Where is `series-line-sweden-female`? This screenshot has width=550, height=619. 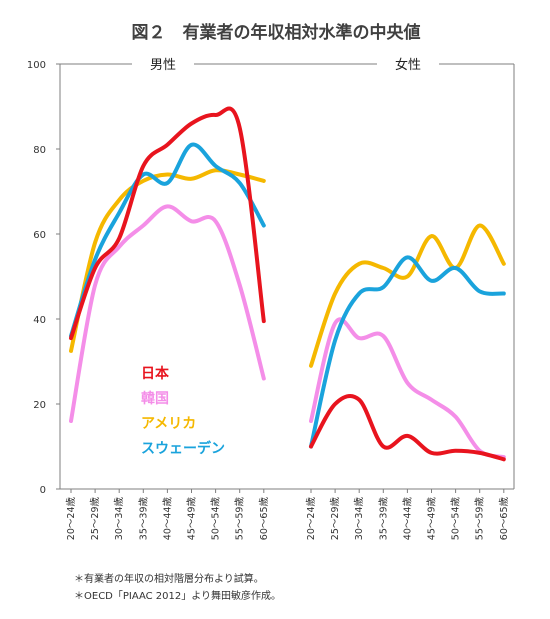 series-line-sweden-female is located at coordinates (407, 352).